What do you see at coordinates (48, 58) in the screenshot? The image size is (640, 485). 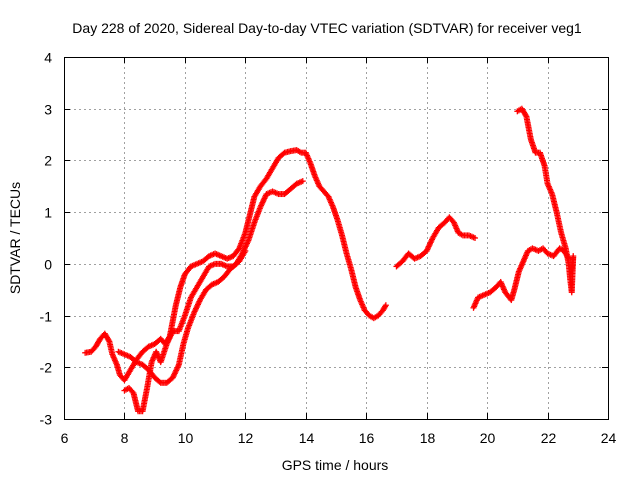 I see `y-tick-label: 4` at bounding box center [48, 58].